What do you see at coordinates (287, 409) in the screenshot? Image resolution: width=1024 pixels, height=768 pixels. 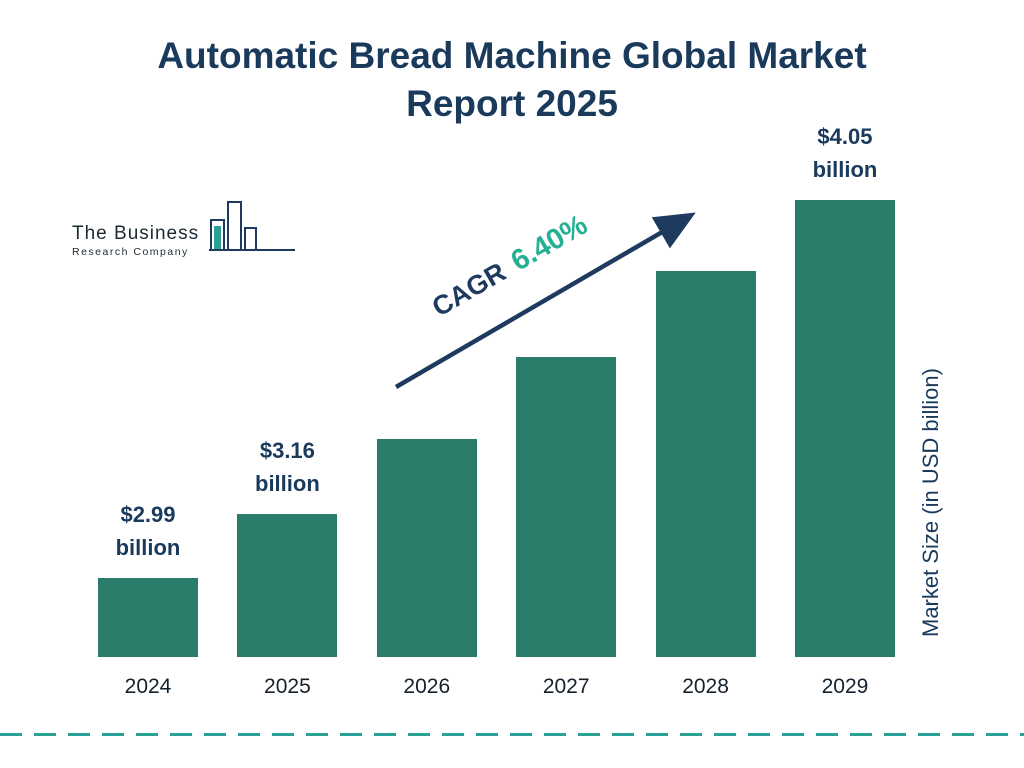 I see `bar-column-2025: $3.16 billion 2025` at bounding box center [287, 409].